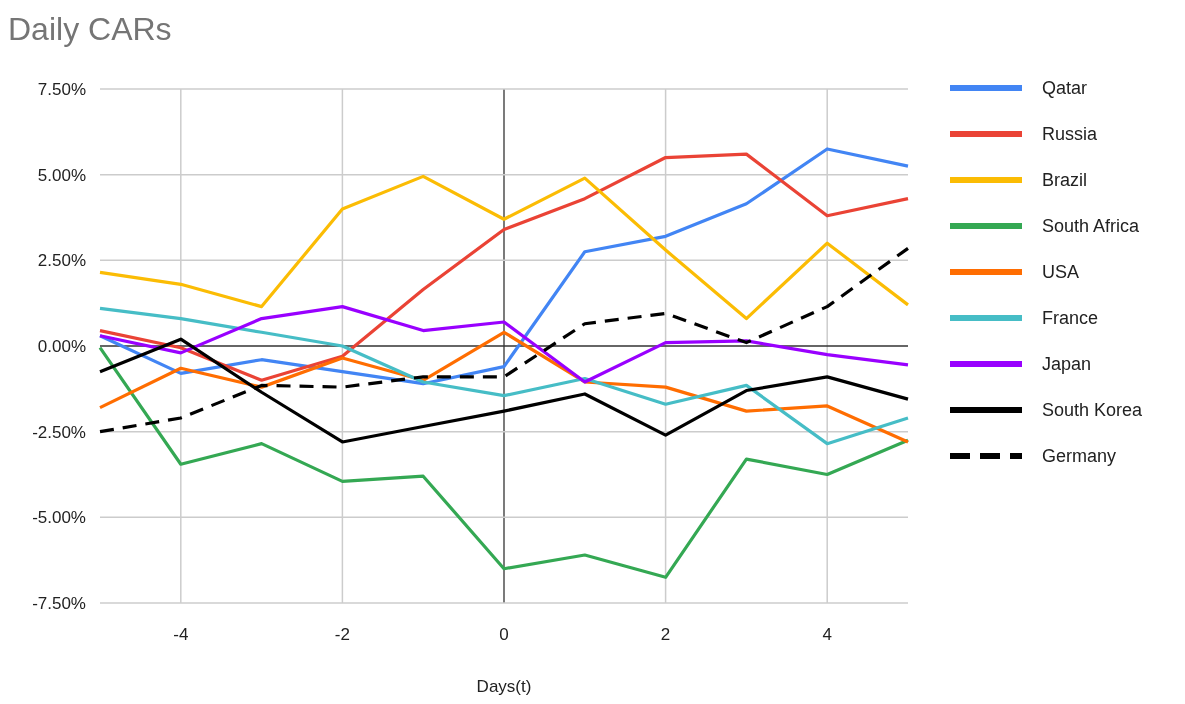  What do you see at coordinates (181, 634) in the screenshot?
I see `x-tick-label: -4` at bounding box center [181, 634].